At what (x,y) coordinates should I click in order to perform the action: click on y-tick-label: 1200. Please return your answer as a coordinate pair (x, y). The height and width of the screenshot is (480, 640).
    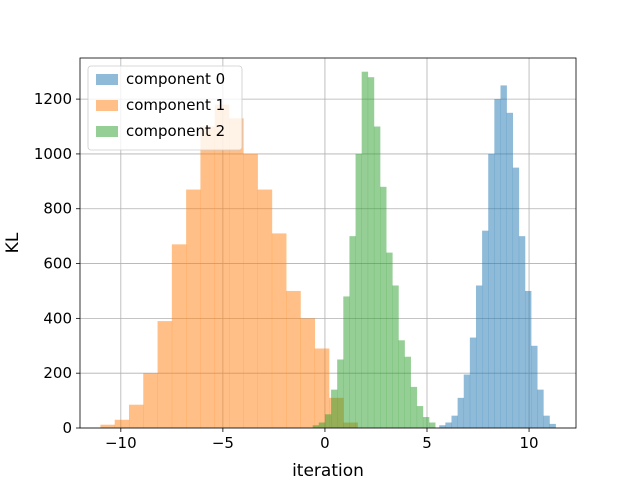
    Looking at the image, I should click on (53, 99).